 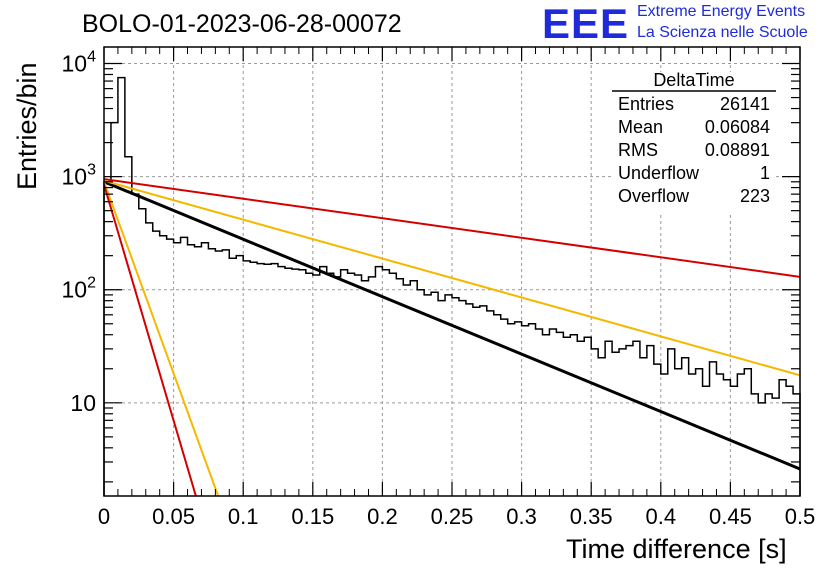 I want to click on x-tick-label: 0.5, so click(x=800, y=516).